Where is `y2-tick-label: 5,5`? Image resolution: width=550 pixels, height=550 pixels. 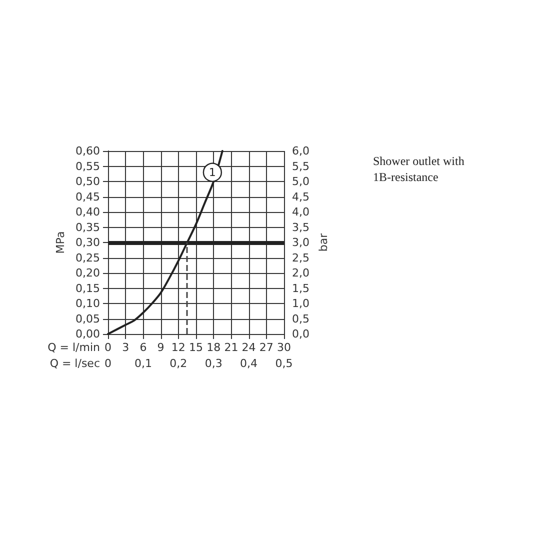 y2-tick-label: 5,5 is located at coordinates (301, 166).